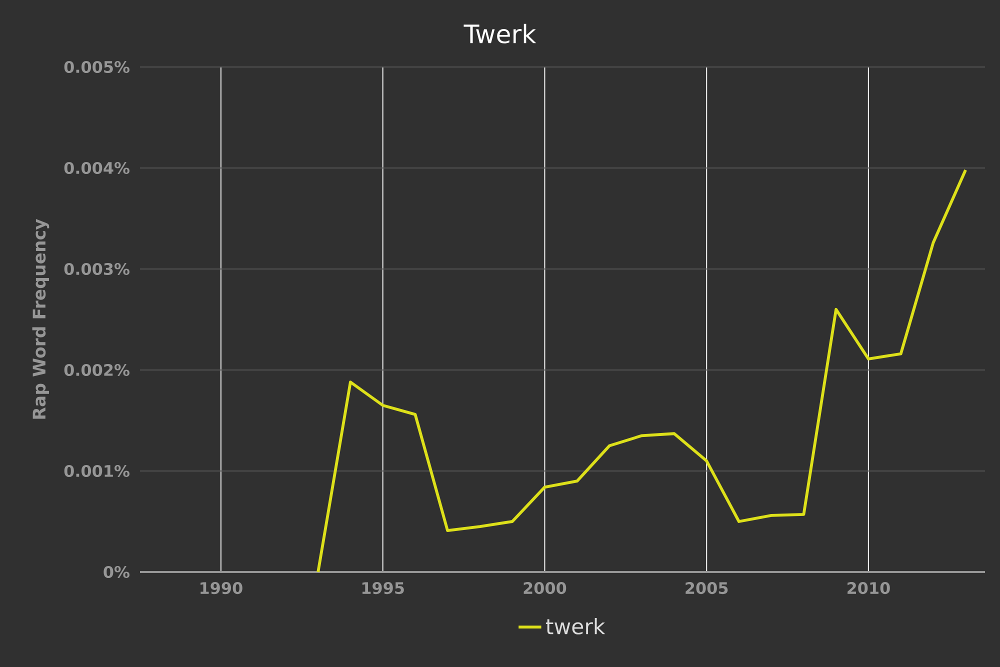  What do you see at coordinates (383, 588) in the screenshot?
I see `x-tick-label: 1995` at bounding box center [383, 588].